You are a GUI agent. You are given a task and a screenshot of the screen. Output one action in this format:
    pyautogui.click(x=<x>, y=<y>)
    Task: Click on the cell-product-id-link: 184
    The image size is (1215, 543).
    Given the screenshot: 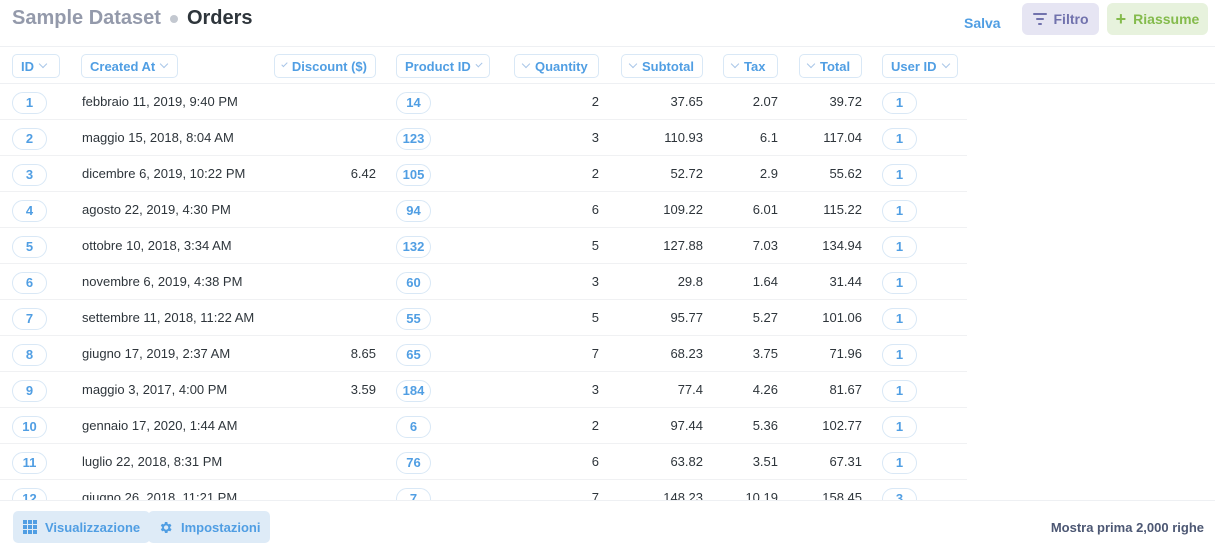 What is the action you would take?
    pyautogui.click(x=413, y=391)
    